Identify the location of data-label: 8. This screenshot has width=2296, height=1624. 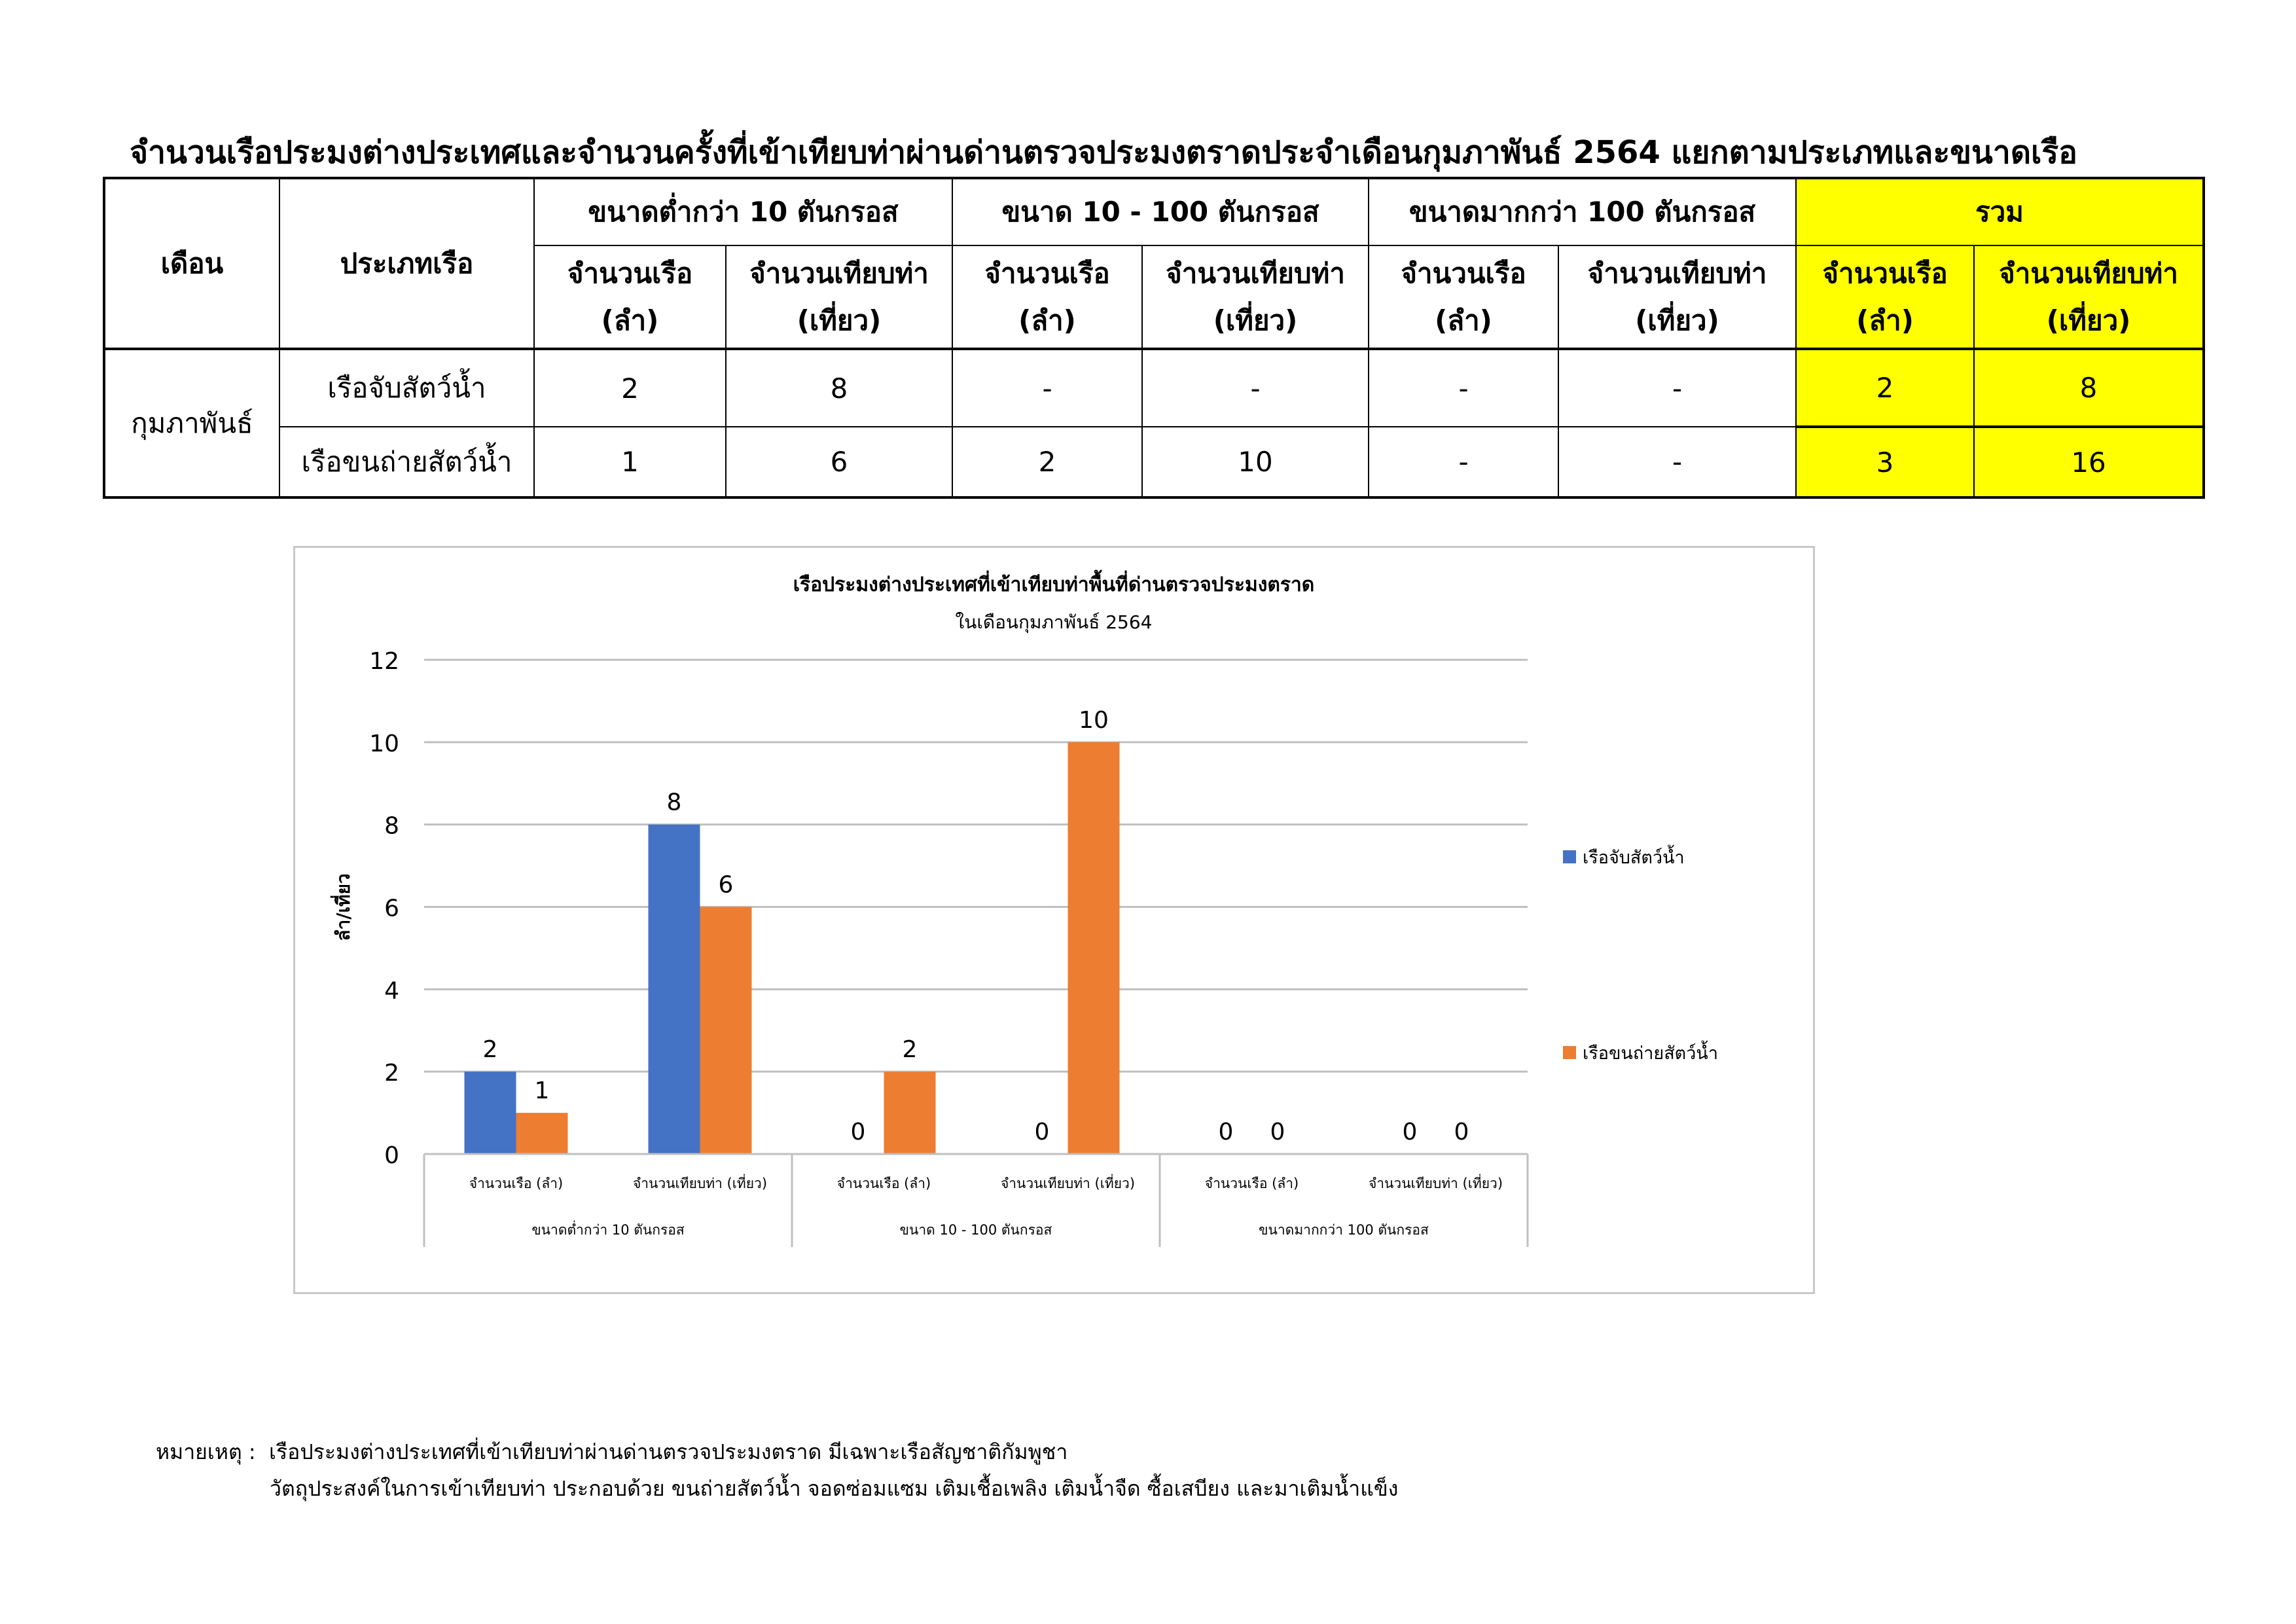
(674, 803).